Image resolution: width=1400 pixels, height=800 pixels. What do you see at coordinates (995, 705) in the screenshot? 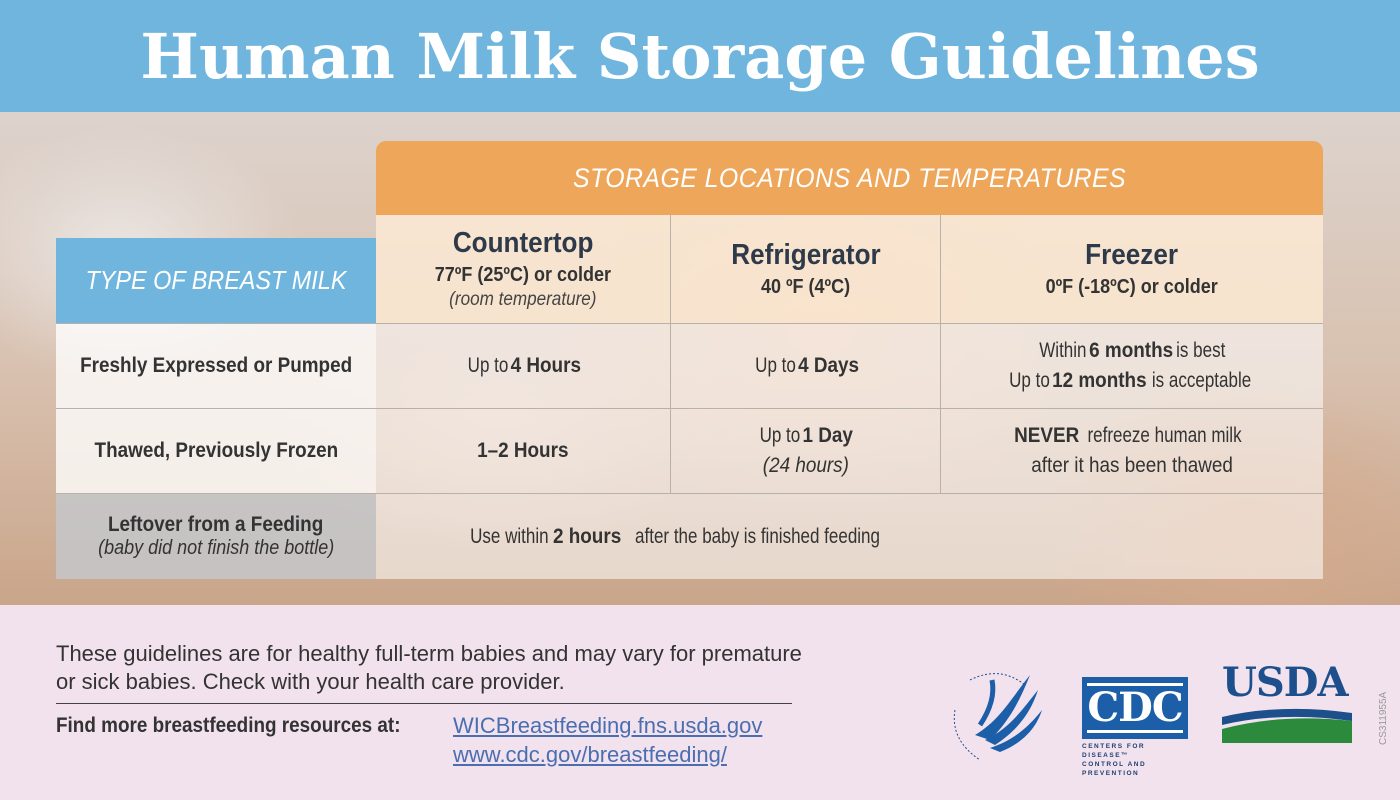
I see `hhs-seal-logo` at bounding box center [995, 705].